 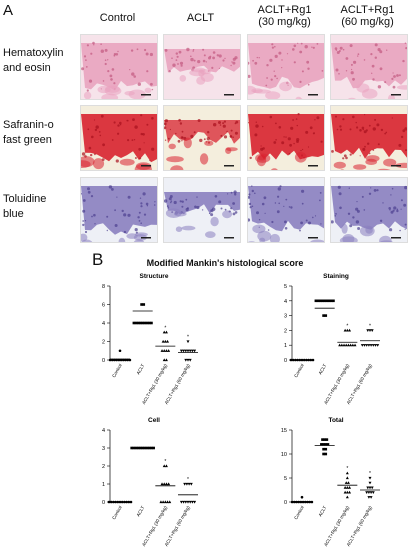 What do you see at coordinates (225, 263) in the screenshot?
I see `score-title: Modified Mankin's histological score` at bounding box center [225, 263].